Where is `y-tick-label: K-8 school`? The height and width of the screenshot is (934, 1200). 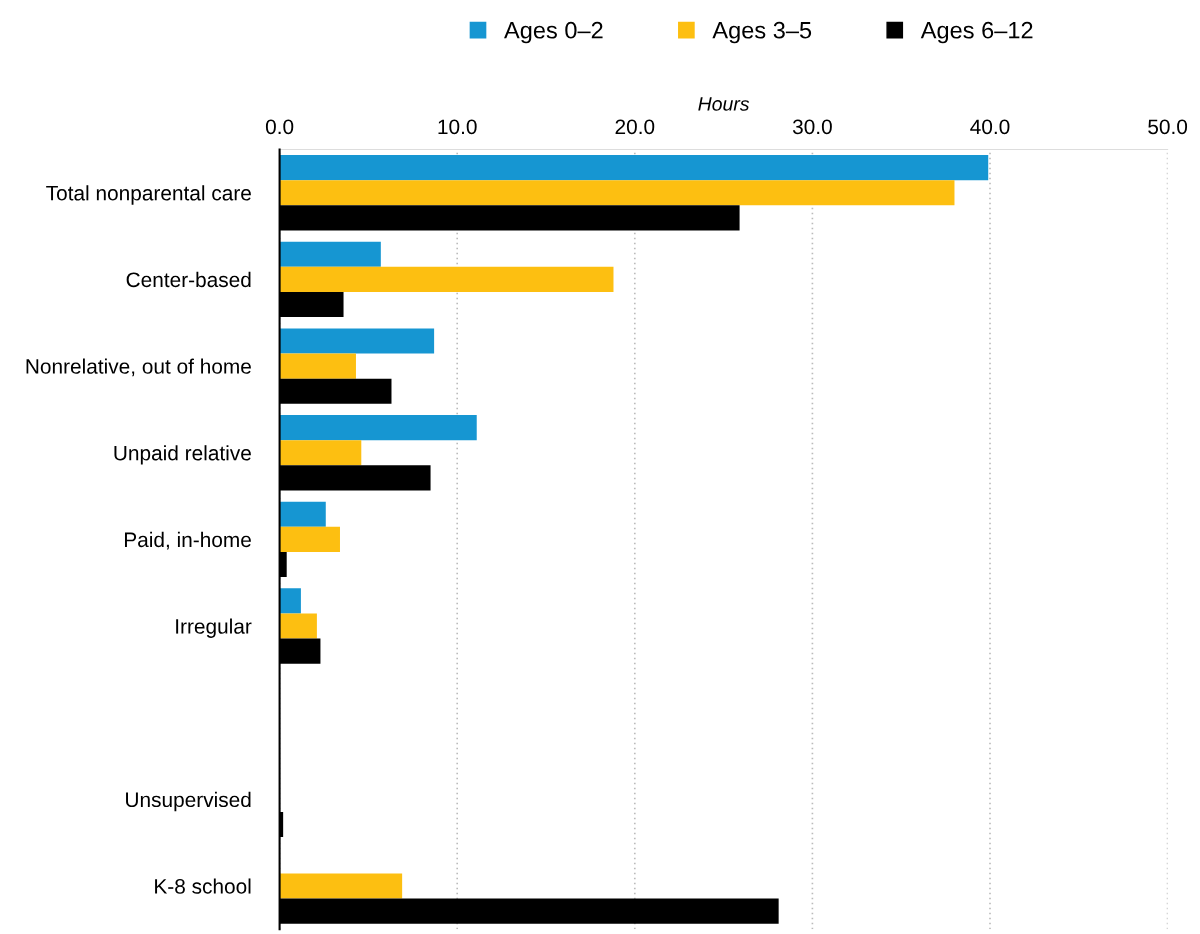 y-tick-label: K-8 school is located at coordinates (203, 886).